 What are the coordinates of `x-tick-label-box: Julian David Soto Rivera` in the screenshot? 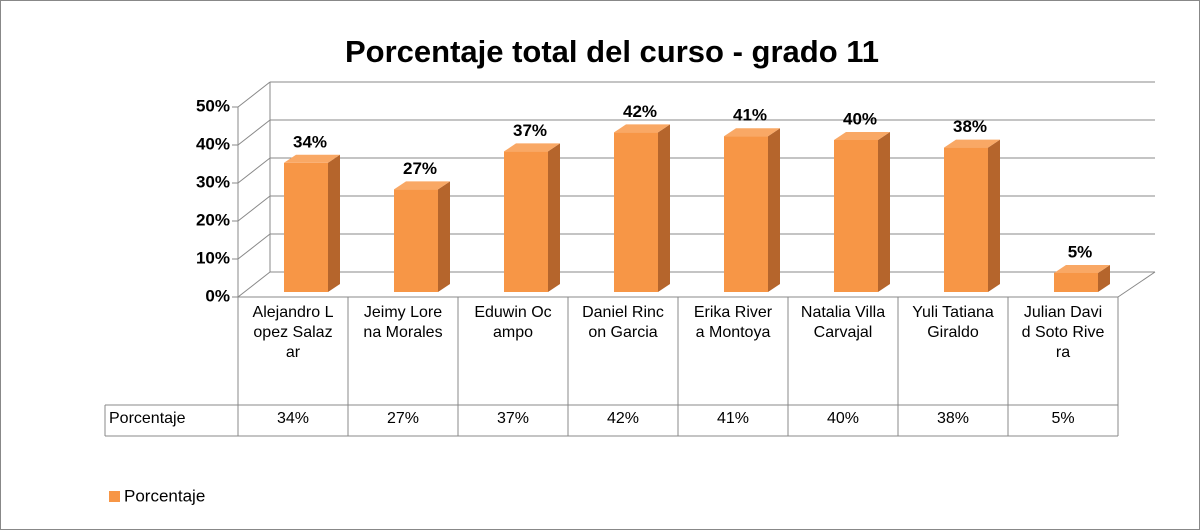 It's located at (1063, 332).